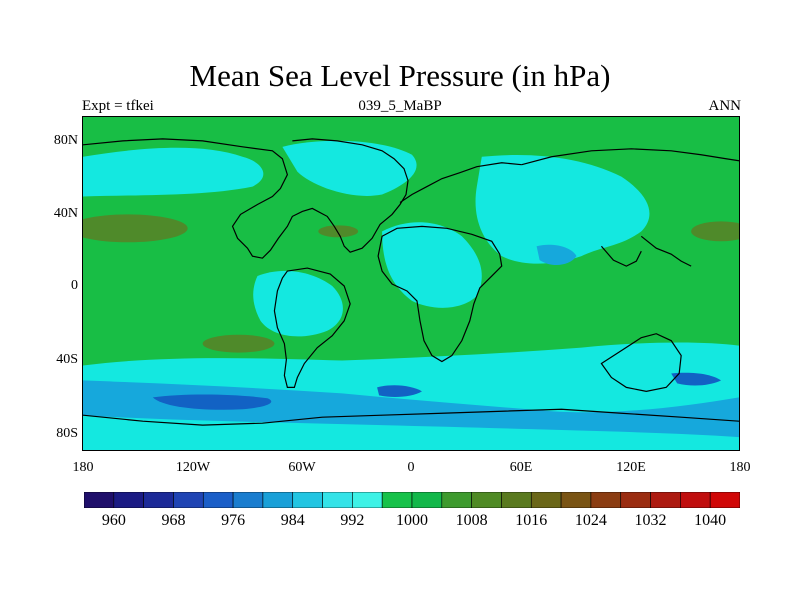 The height and width of the screenshot is (600, 800). What do you see at coordinates (471, 520) in the screenshot?
I see `colorbar-tick-label: 1008` at bounding box center [471, 520].